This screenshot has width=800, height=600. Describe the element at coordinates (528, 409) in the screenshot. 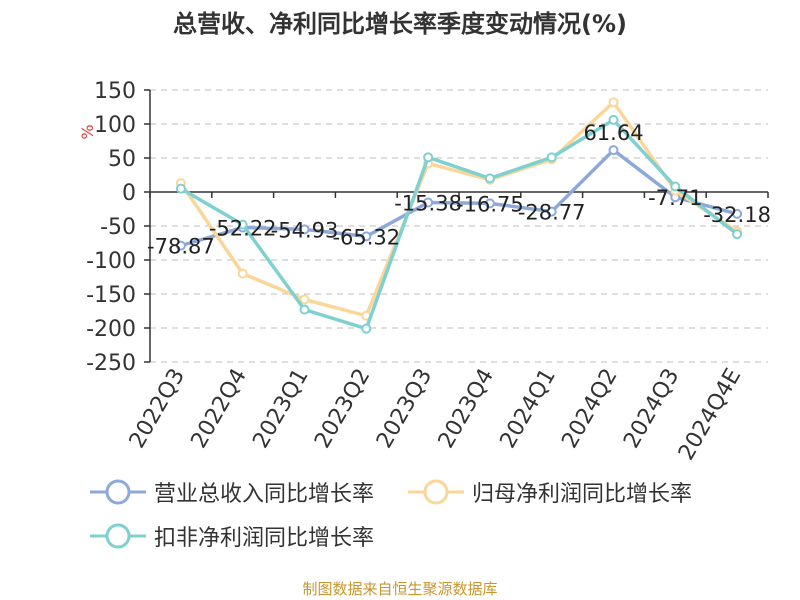

I see `x-tick-label: 2024Q1` at that location.